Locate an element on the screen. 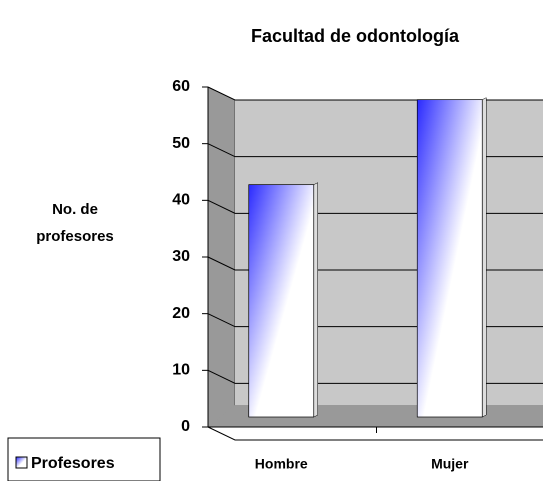 This screenshot has height=486, width=543. y-tick-label: 50 is located at coordinates (181, 143).